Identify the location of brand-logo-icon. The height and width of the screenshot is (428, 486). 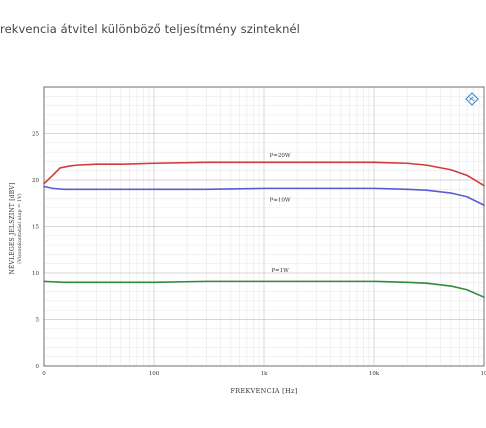
(472, 99).